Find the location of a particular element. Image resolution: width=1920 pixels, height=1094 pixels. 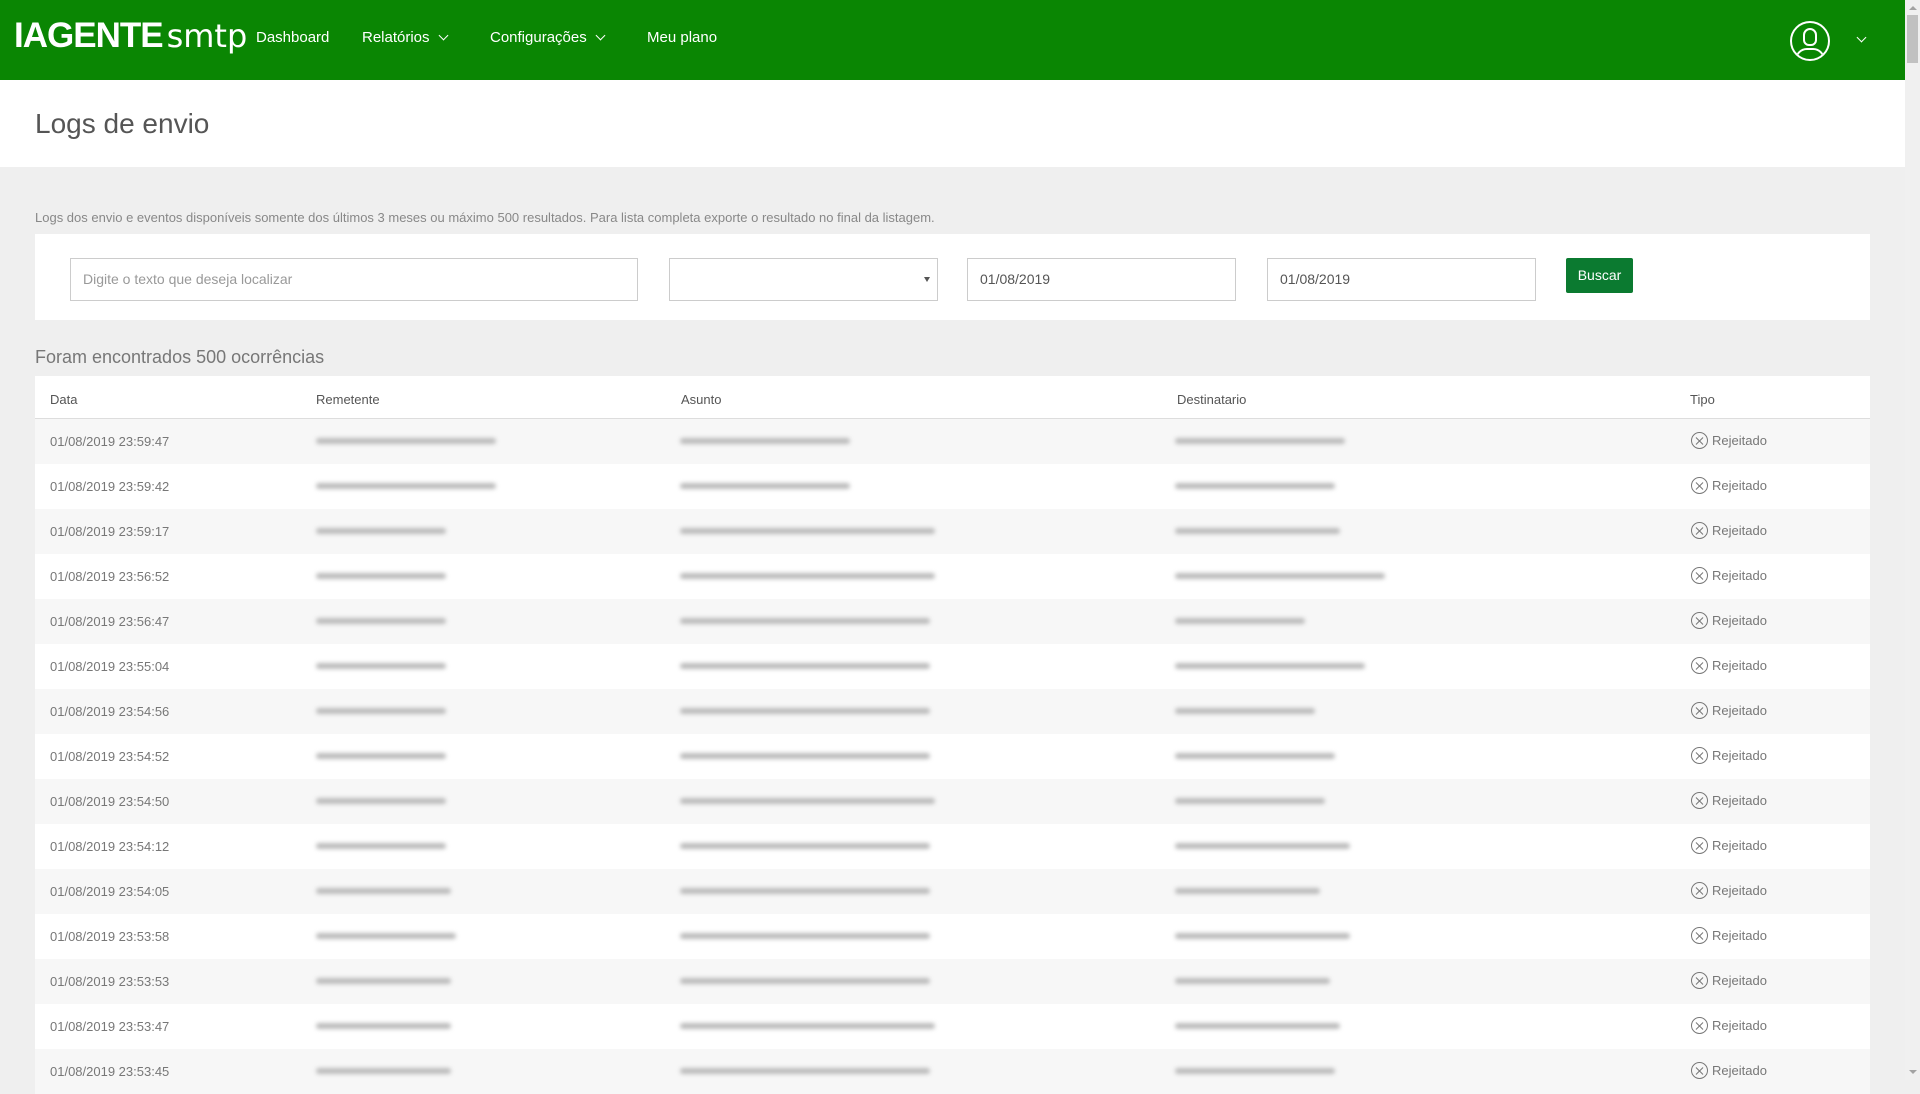

table-row: 01/08/2019 23:54:05 Rejeitado is located at coordinates (952, 891).